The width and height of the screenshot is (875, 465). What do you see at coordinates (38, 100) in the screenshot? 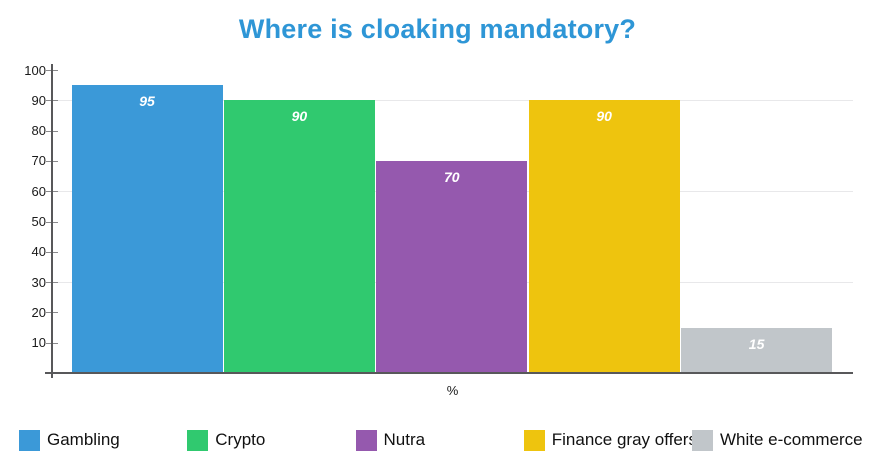
I see `y-tick-label: 90` at bounding box center [38, 100].